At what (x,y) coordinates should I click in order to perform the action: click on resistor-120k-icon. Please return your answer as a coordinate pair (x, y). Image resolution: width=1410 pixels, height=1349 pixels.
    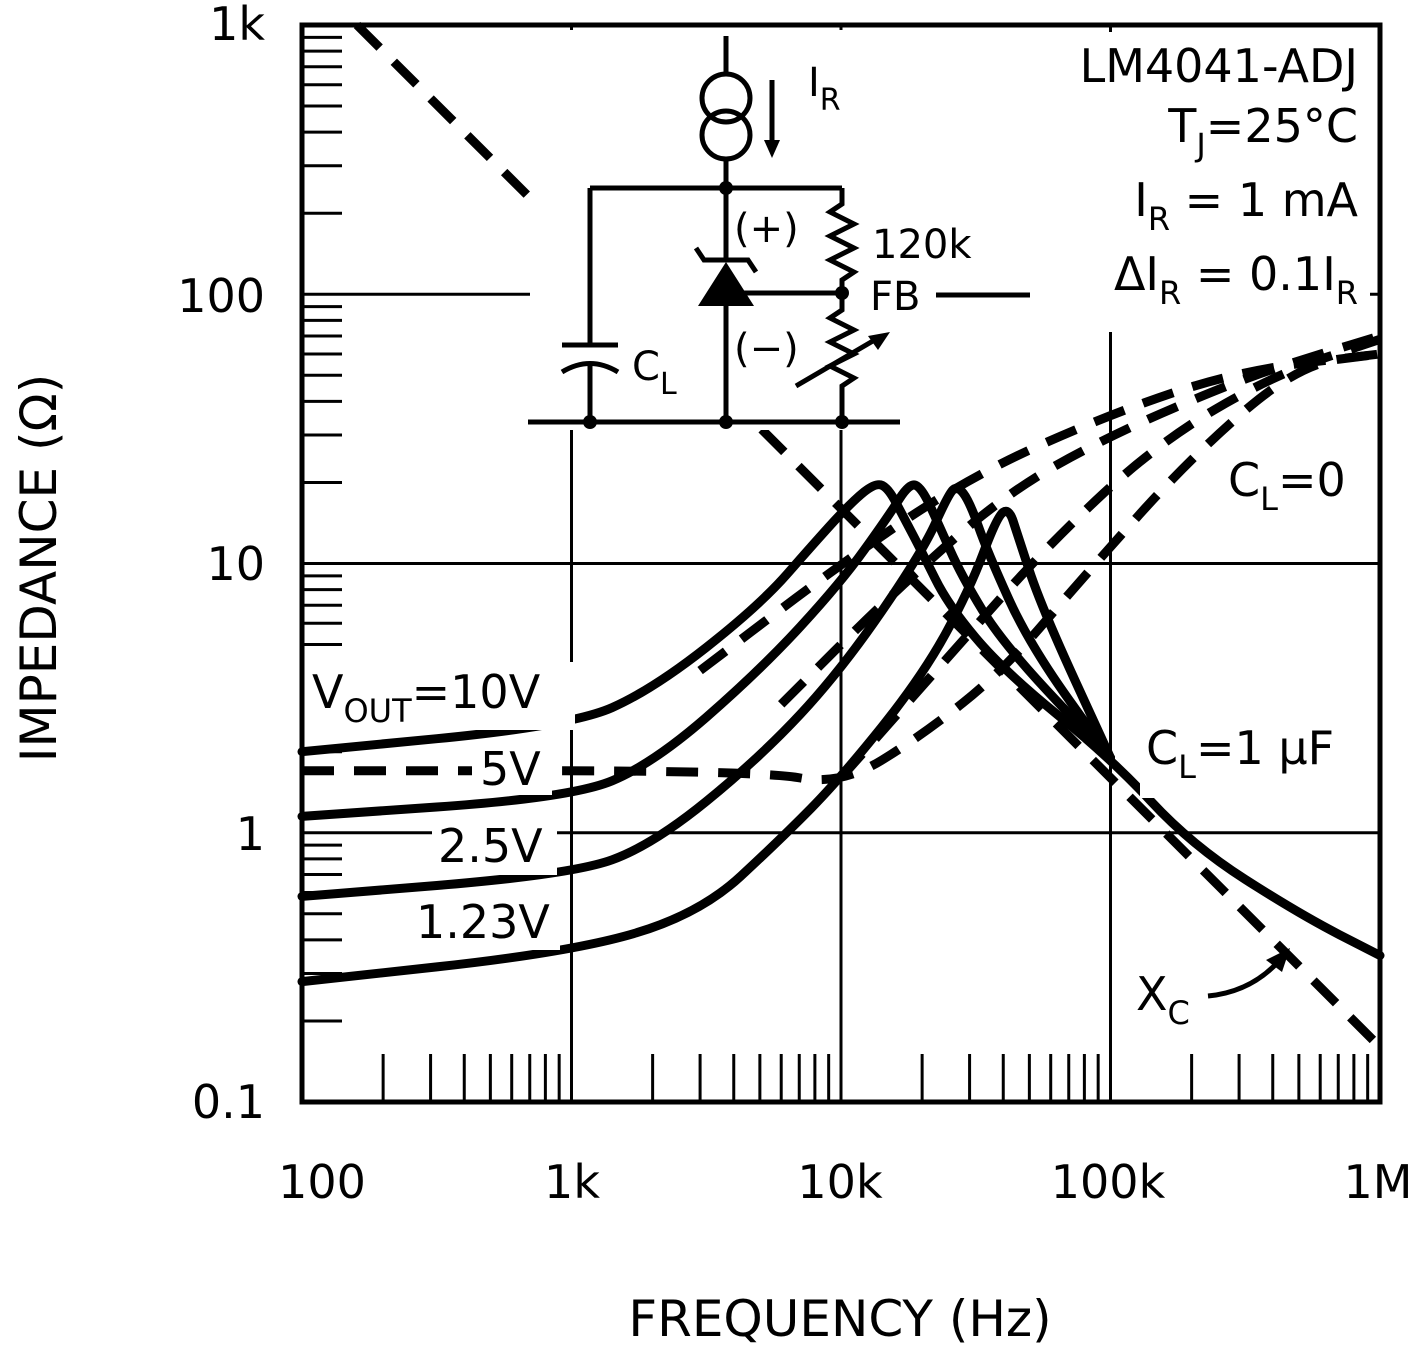
    Looking at the image, I should click on (842, 240).